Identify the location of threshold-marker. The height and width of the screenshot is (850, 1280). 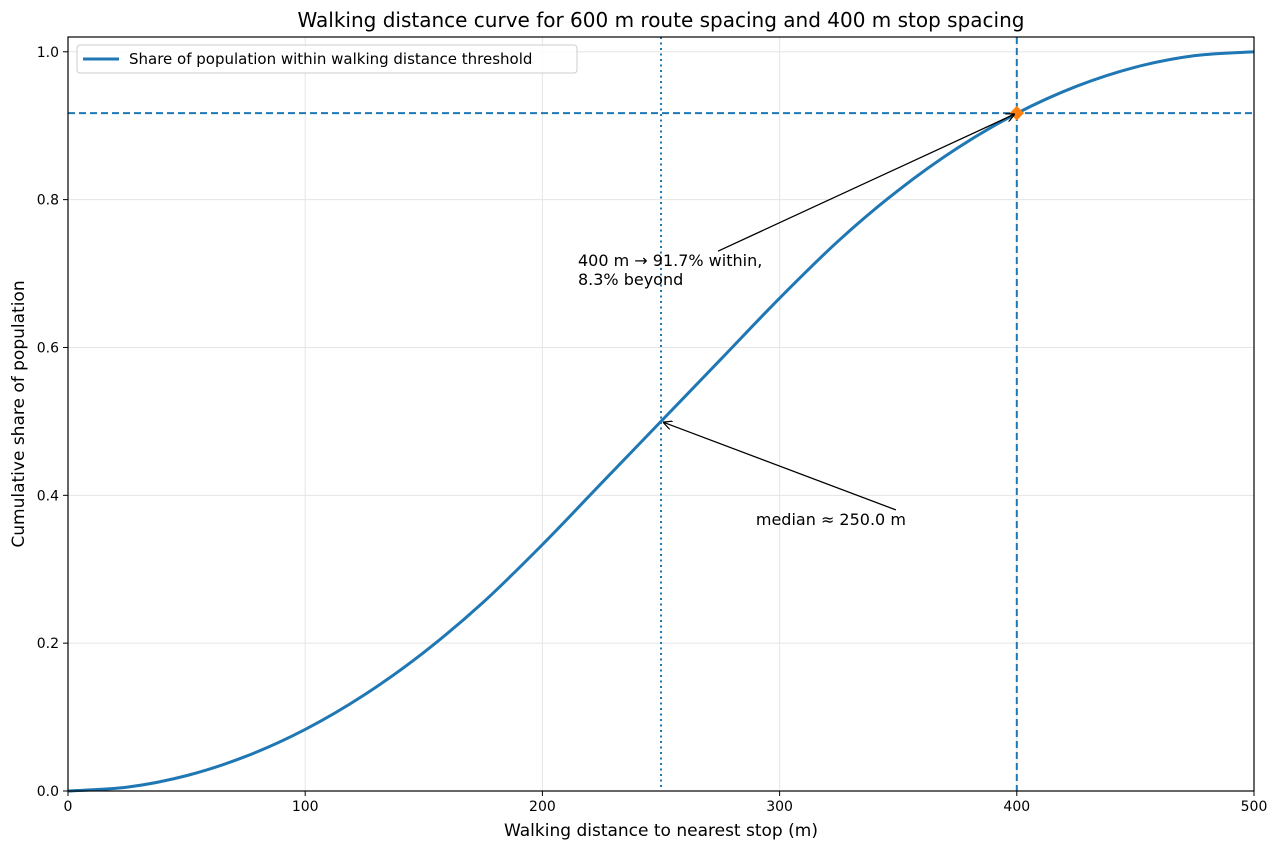
(1017, 113).